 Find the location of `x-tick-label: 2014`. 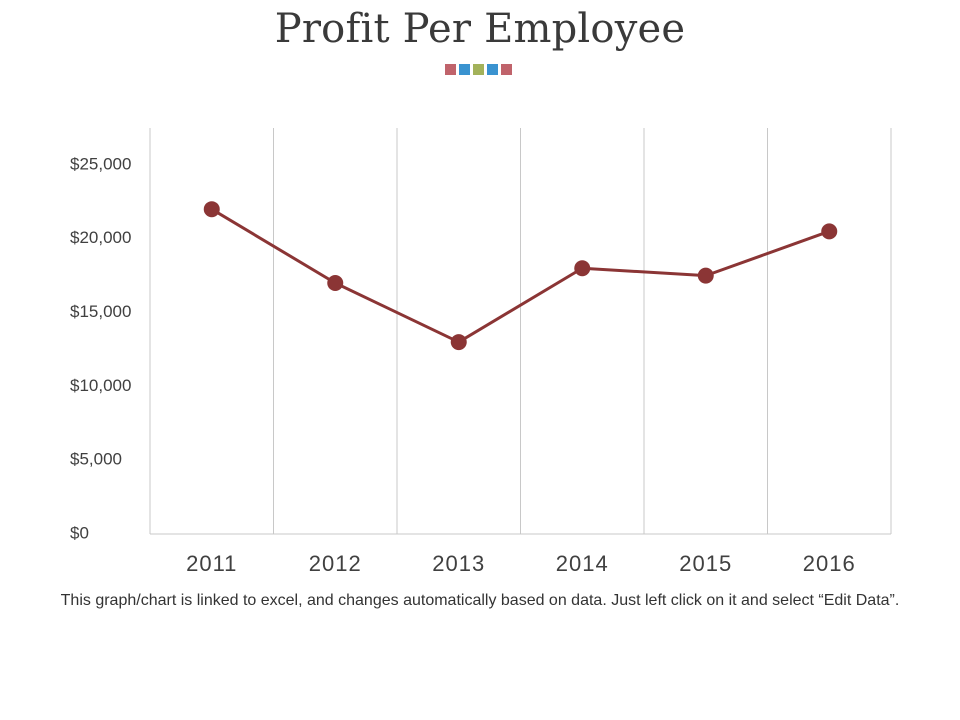

x-tick-label: 2014 is located at coordinates (582, 563).